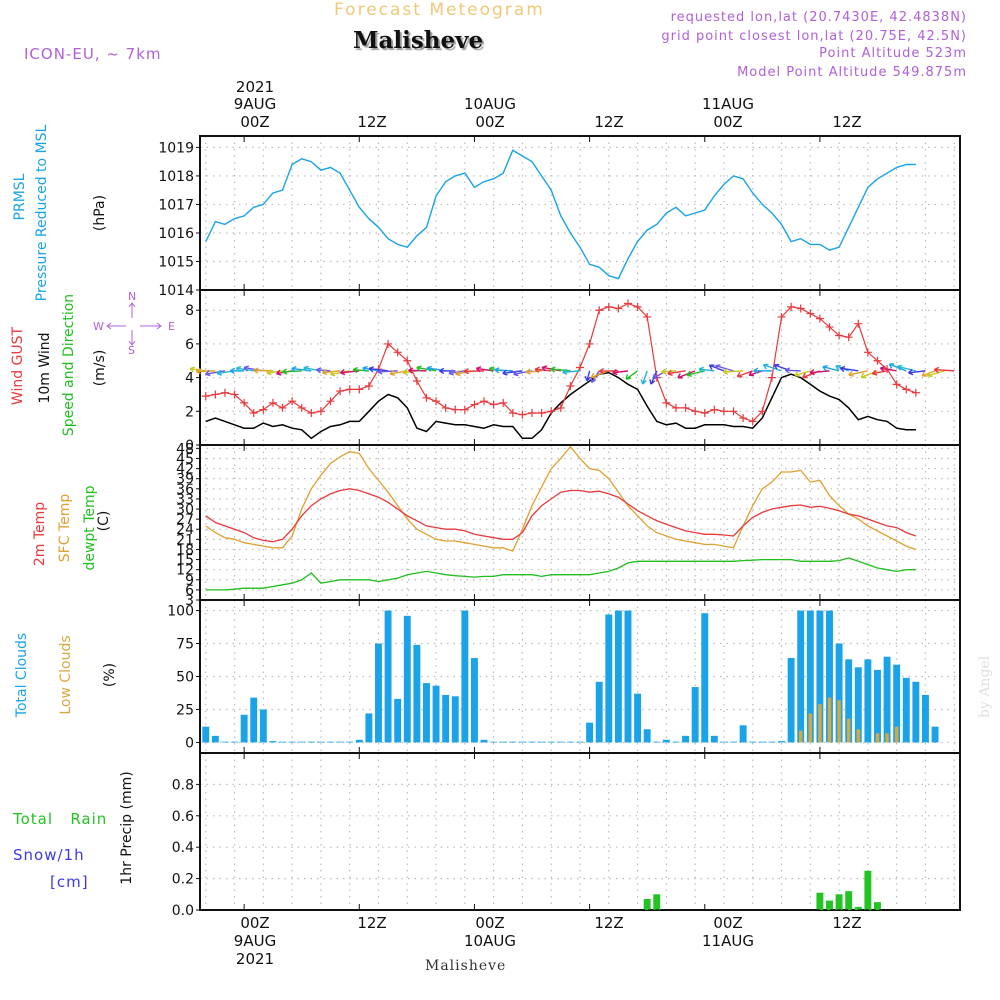 Image resolution: width=1000 pixels, height=1000 pixels. I want to click on top-tick-4-day: 11AUG, so click(728, 104).